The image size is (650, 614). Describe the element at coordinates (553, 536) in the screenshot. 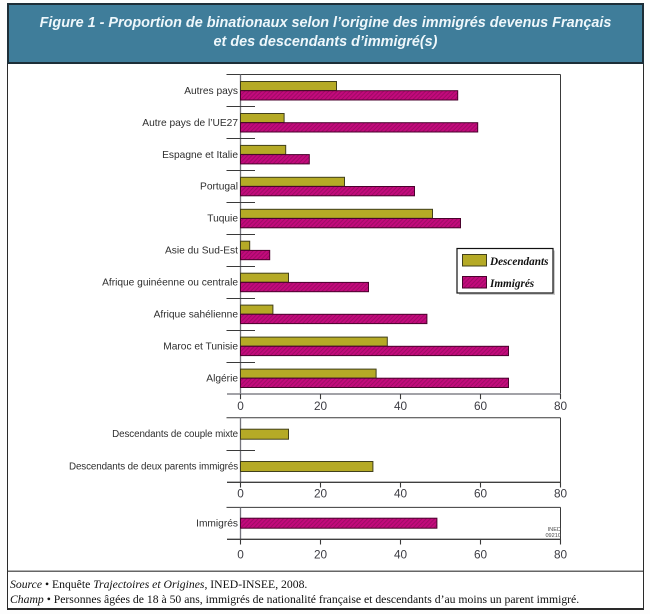

I see `svg-text: 09210` at that location.